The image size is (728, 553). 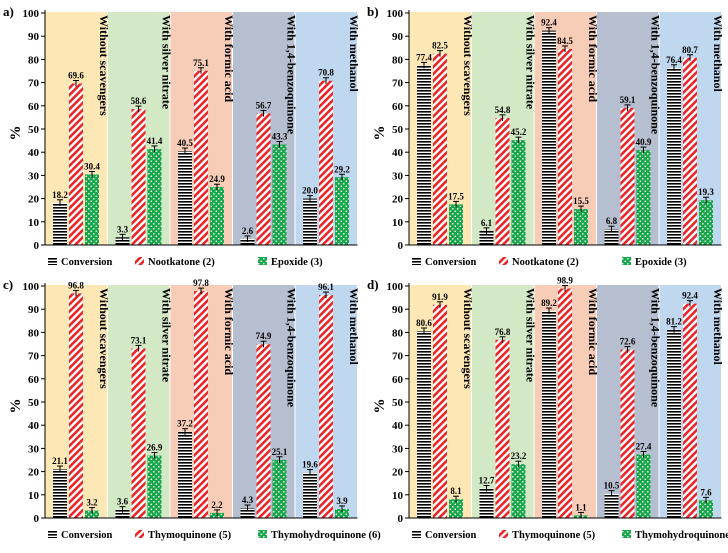 I want to click on data-label: 59.1, so click(x=628, y=100).